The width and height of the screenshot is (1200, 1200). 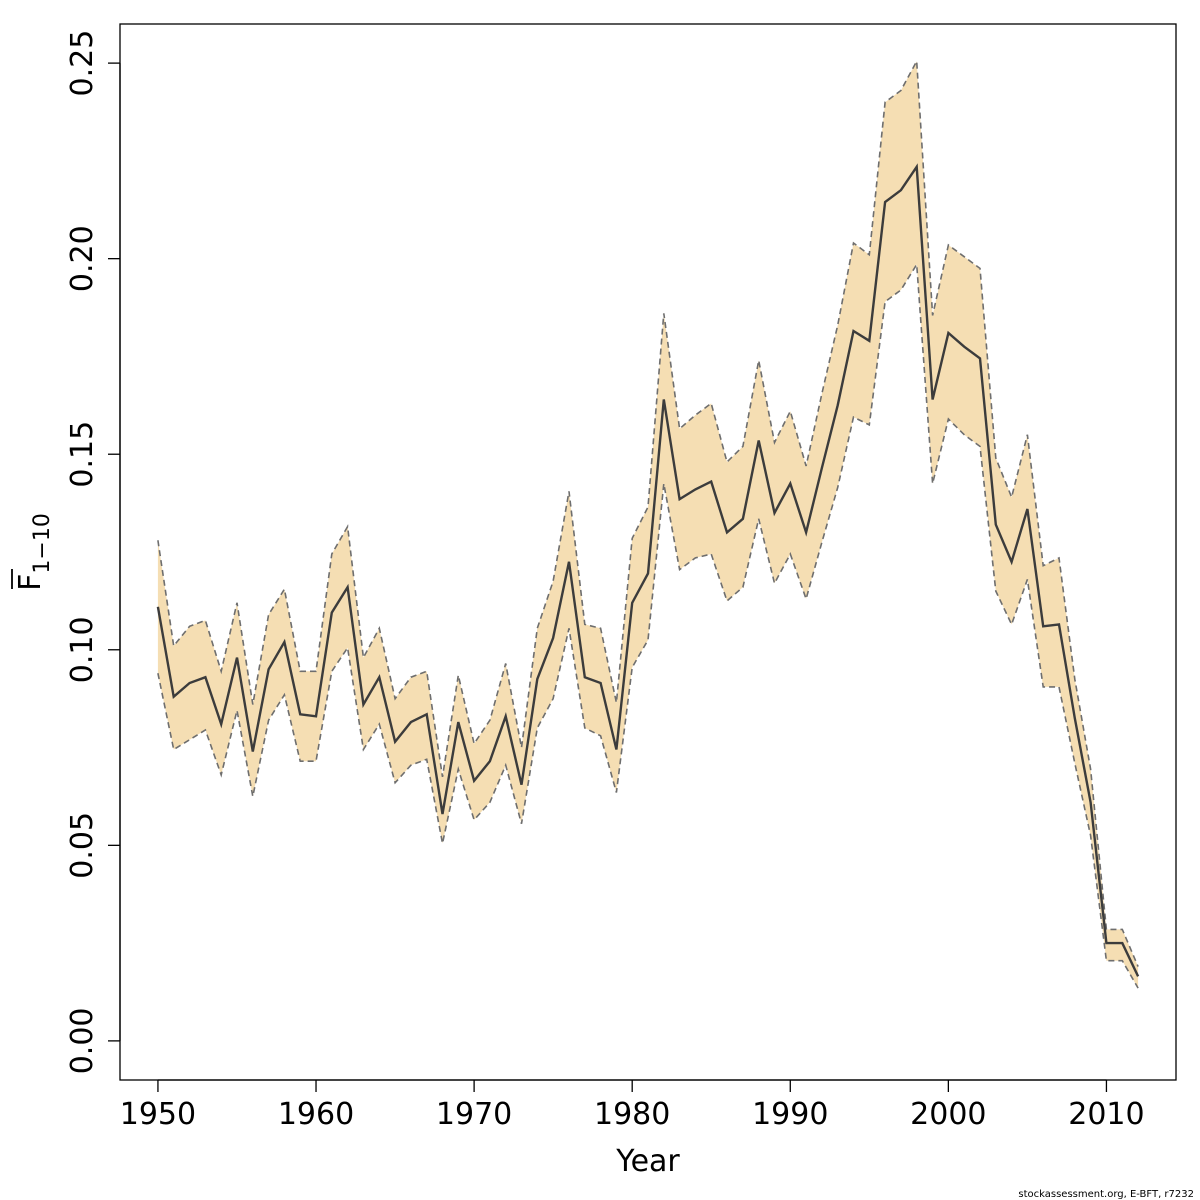 I want to click on x-tick-label: 1960, so click(x=316, y=1114).